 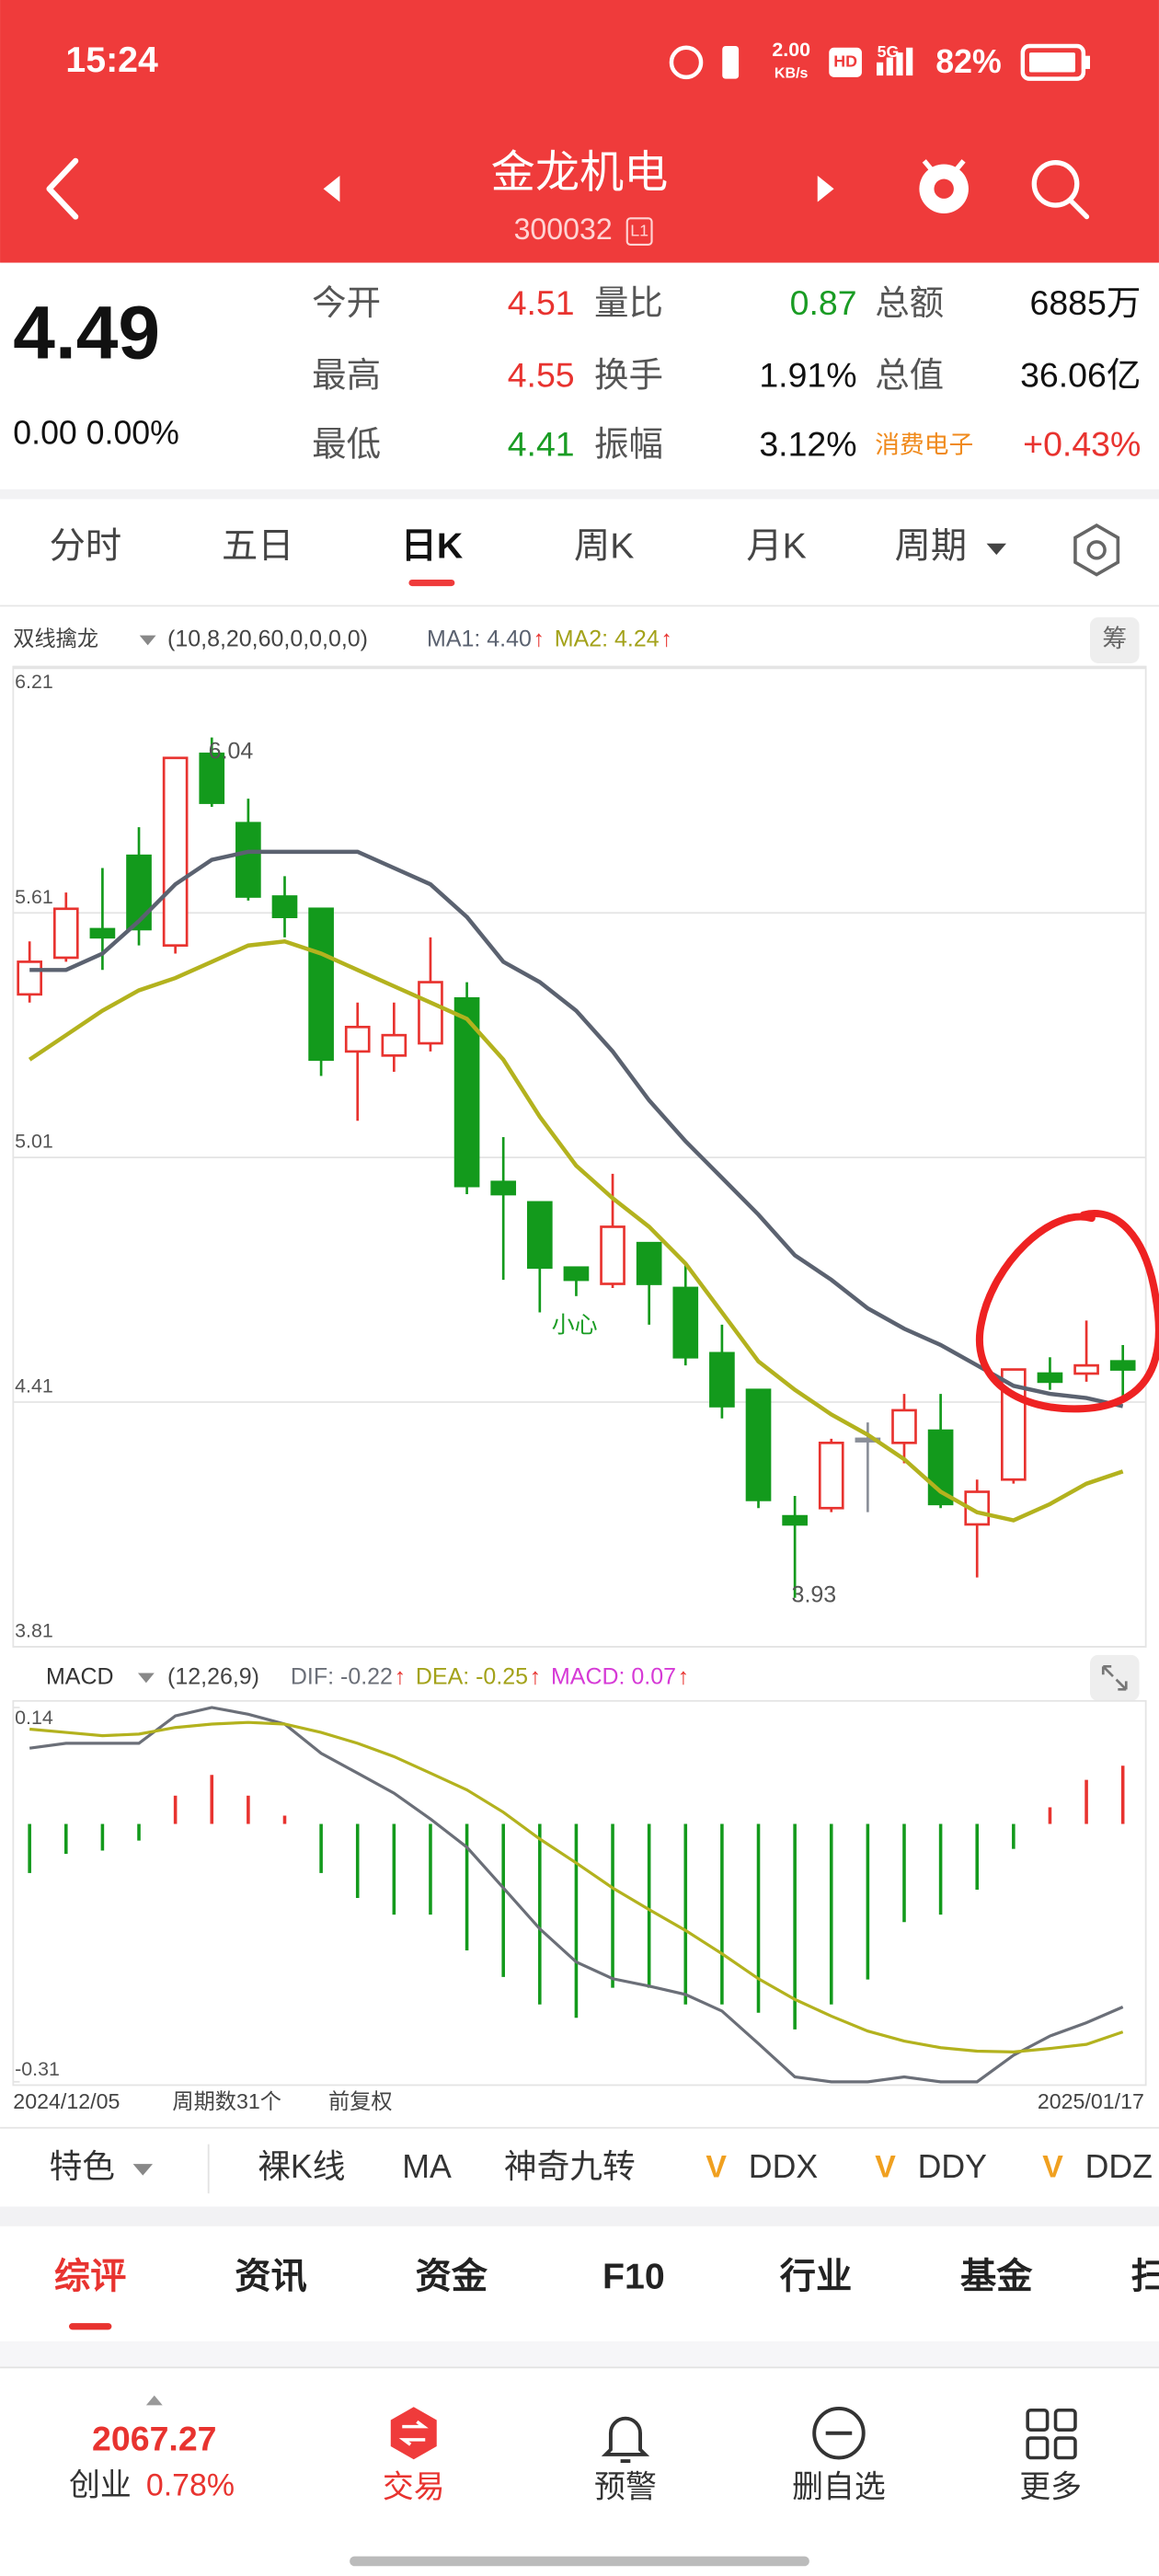 I want to click on quote-value: 1.91%, so click(x=807, y=374).